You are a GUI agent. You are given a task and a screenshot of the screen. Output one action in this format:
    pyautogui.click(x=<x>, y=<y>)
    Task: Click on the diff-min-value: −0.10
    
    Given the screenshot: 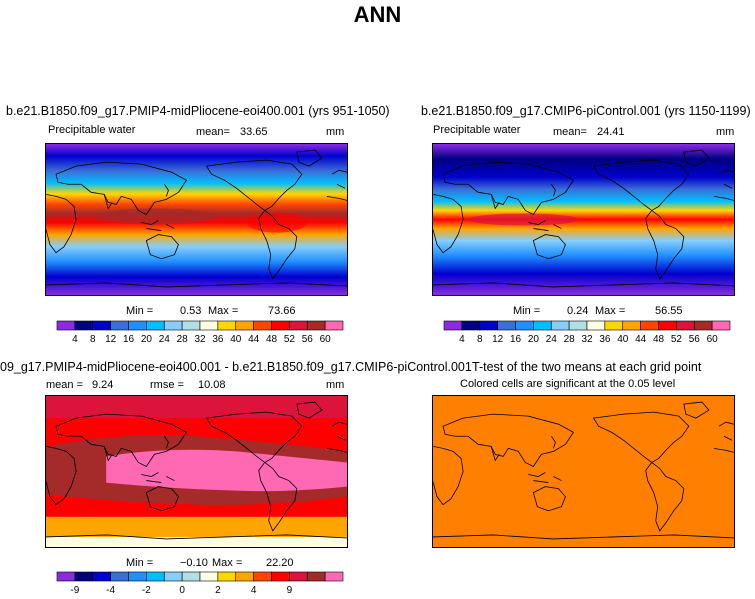 What is the action you would take?
    pyautogui.click(x=194, y=563)
    